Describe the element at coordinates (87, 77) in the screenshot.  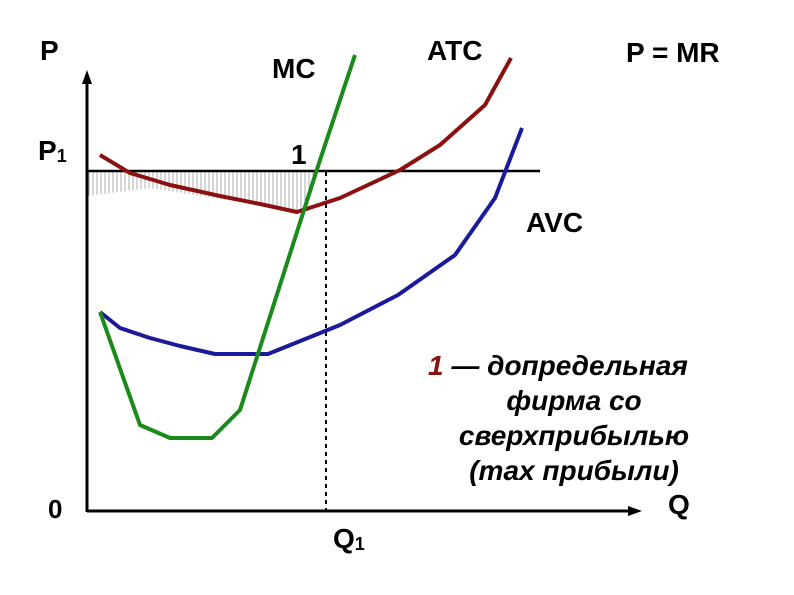
I see `p-axis-arrow` at that location.